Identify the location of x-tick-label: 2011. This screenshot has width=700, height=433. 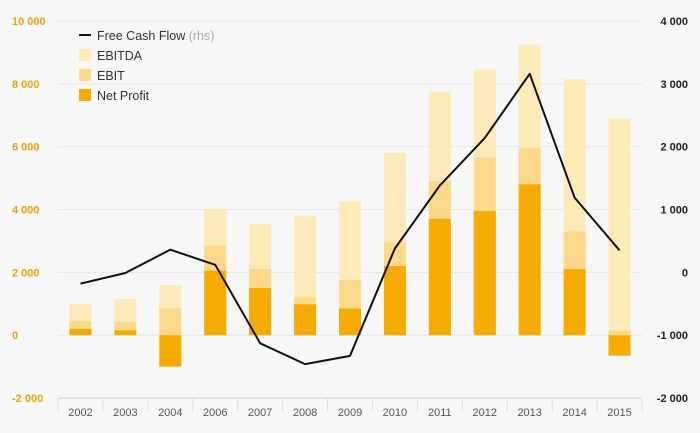
(440, 413).